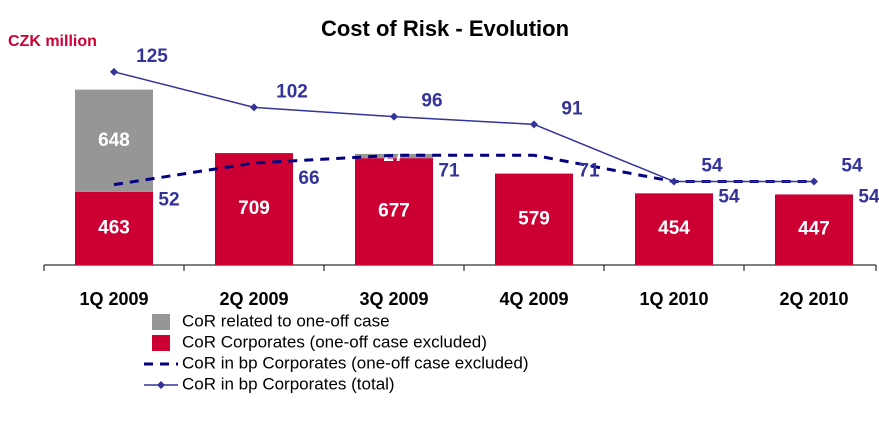 This screenshot has width=879, height=426. Describe the element at coordinates (253, 299) in the screenshot. I see `x-tick-label: 2Q 2009` at that location.